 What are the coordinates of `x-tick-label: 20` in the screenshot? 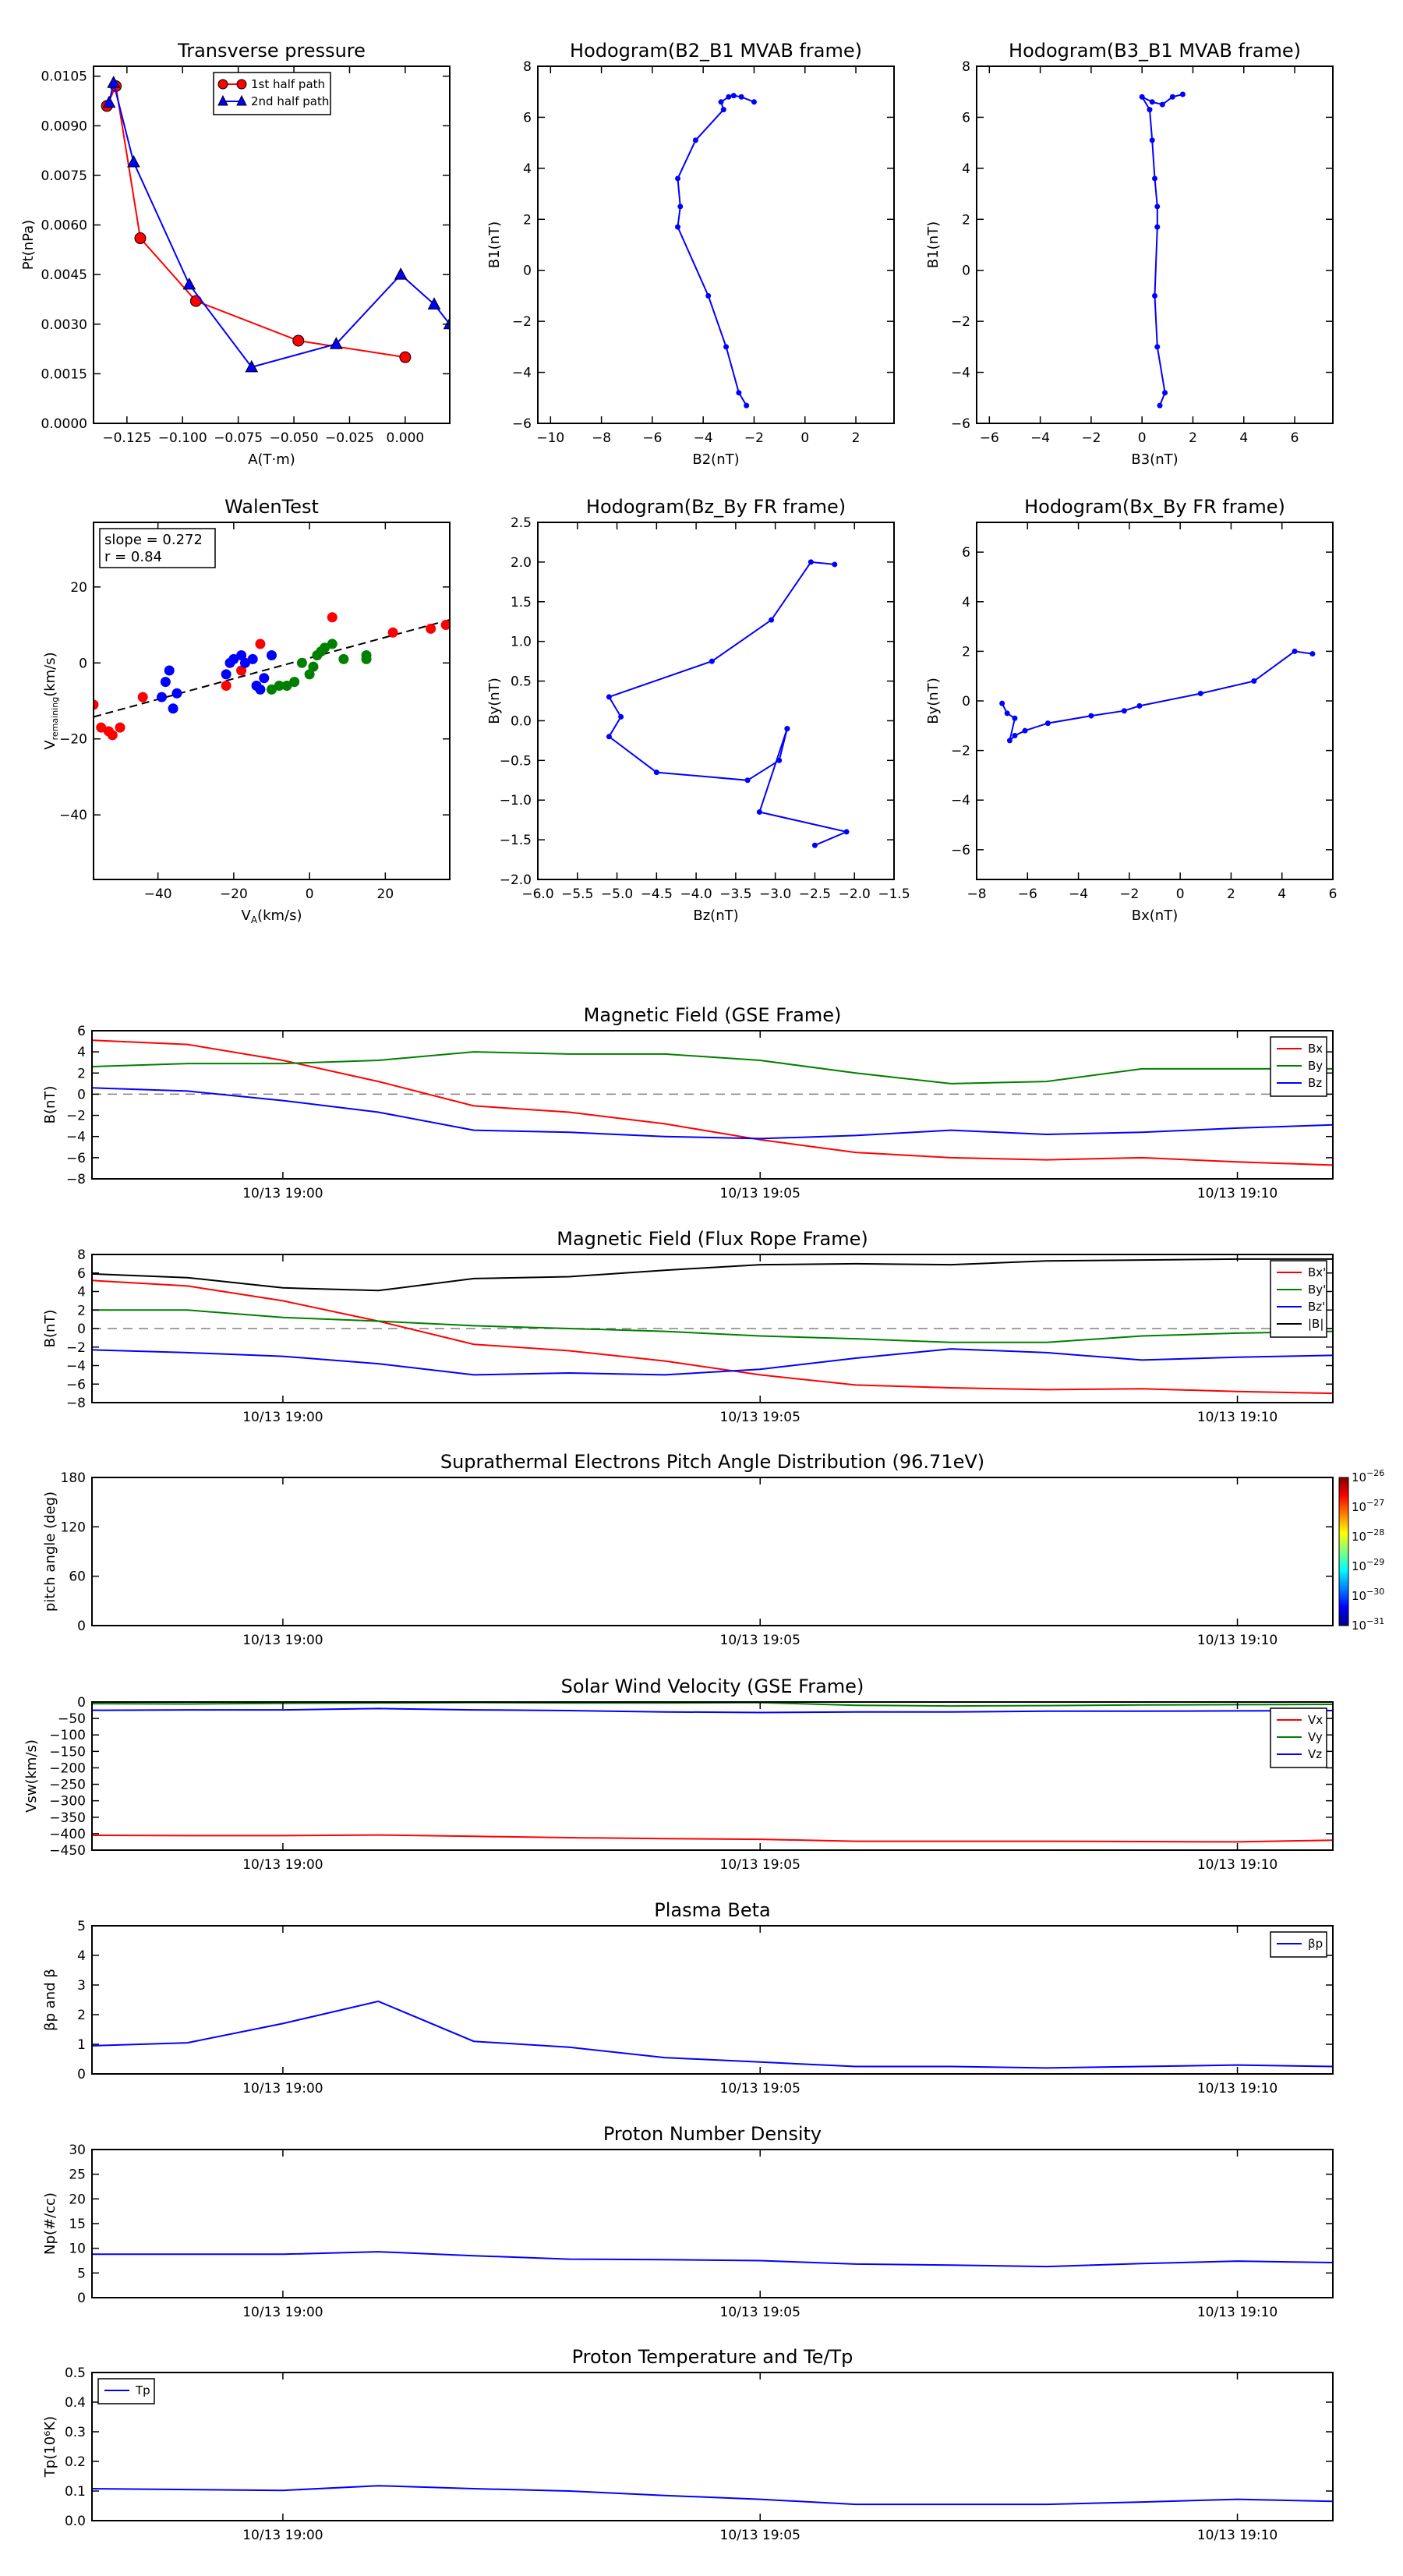 It's located at (385, 894).